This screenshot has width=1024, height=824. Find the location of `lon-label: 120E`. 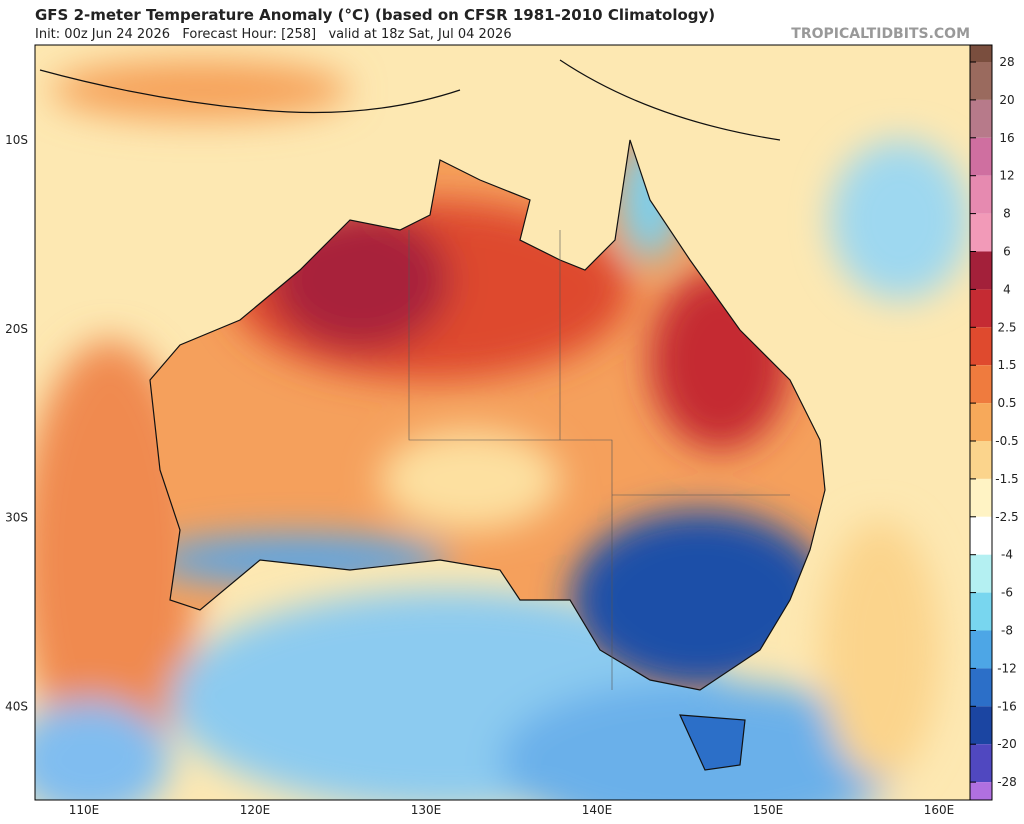

lon-label: 120E is located at coordinates (255, 810).